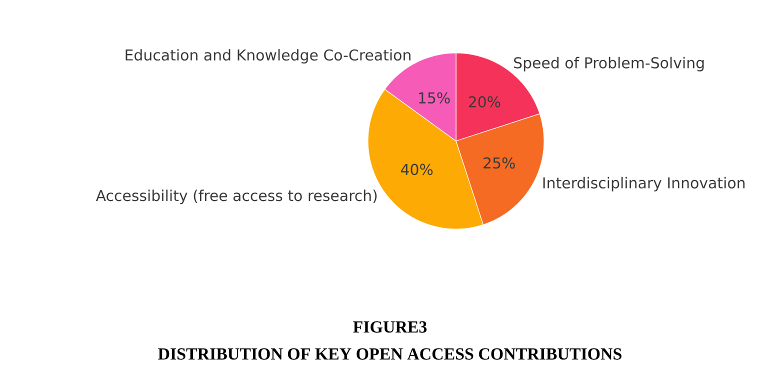  What do you see at coordinates (644, 184) in the screenshot?
I see `slice-label: Interdisciplinary Innovation` at bounding box center [644, 184].